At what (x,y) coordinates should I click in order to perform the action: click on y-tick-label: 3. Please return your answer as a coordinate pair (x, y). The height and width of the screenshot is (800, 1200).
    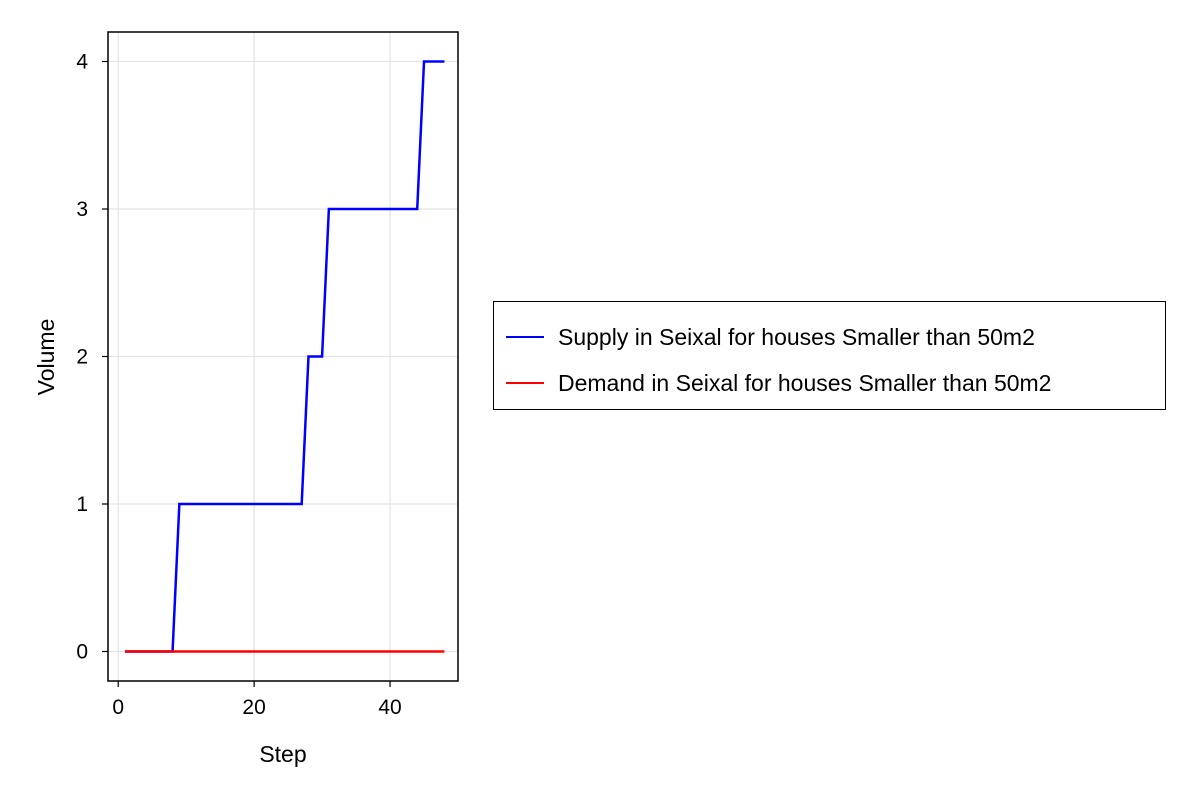
    Looking at the image, I should click on (82, 209).